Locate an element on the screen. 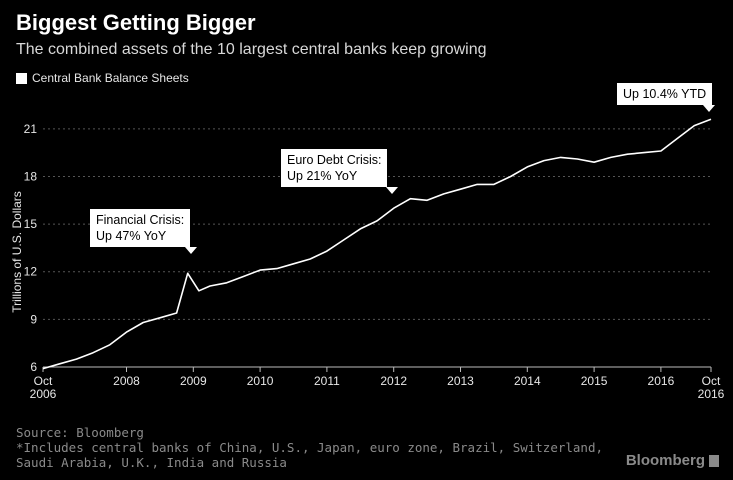 The width and height of the screenshot is (733, 480). x-tick-label: 2012 is located at coordinates (393, 381).